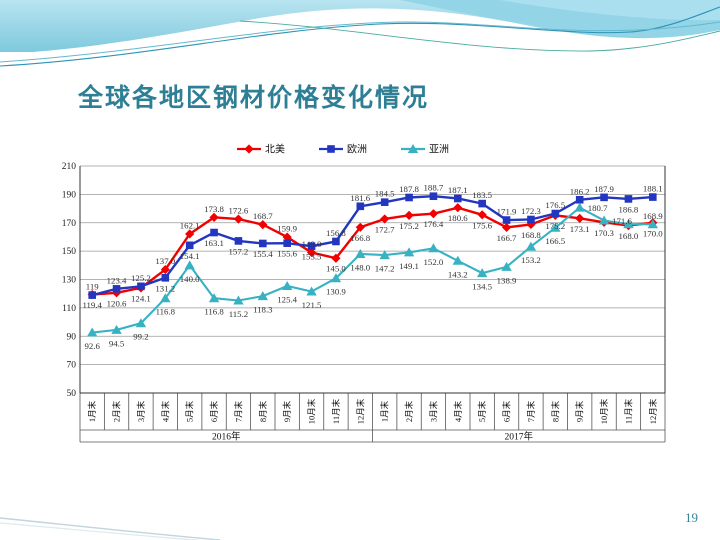 The image size is (720, 540). I want to click on svg-text: 94.5, so click(117, 343).